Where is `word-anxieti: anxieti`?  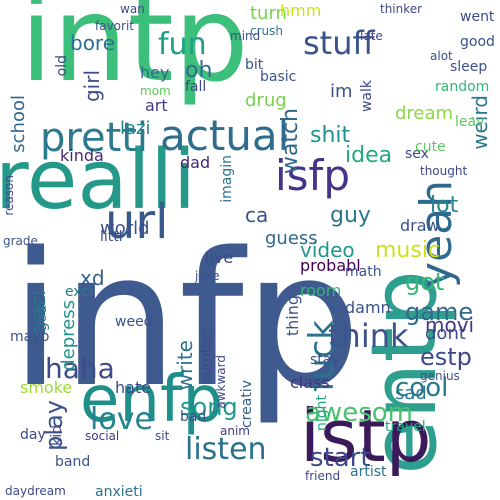
word-anxieti: anxieti is located at coordinates (119, 492).